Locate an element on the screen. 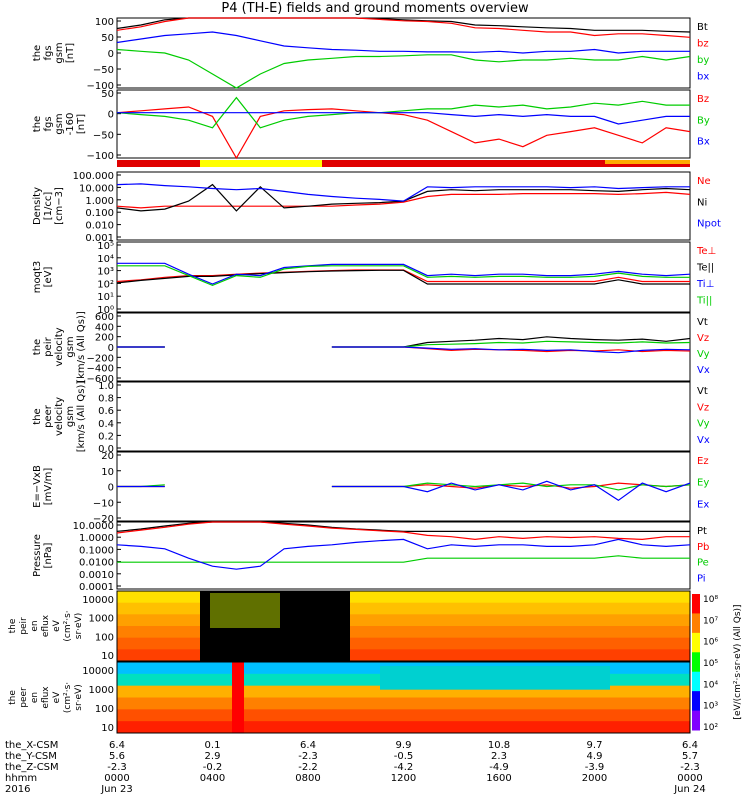 This screenshot has height=800, width=750. x-axis-row-value: 5.6 is located at coordinates (117, 756).